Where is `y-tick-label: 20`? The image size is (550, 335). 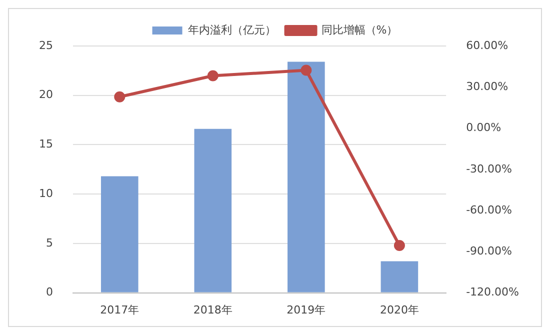
y-tick-label: 20 is located at coordinates (45, 95).